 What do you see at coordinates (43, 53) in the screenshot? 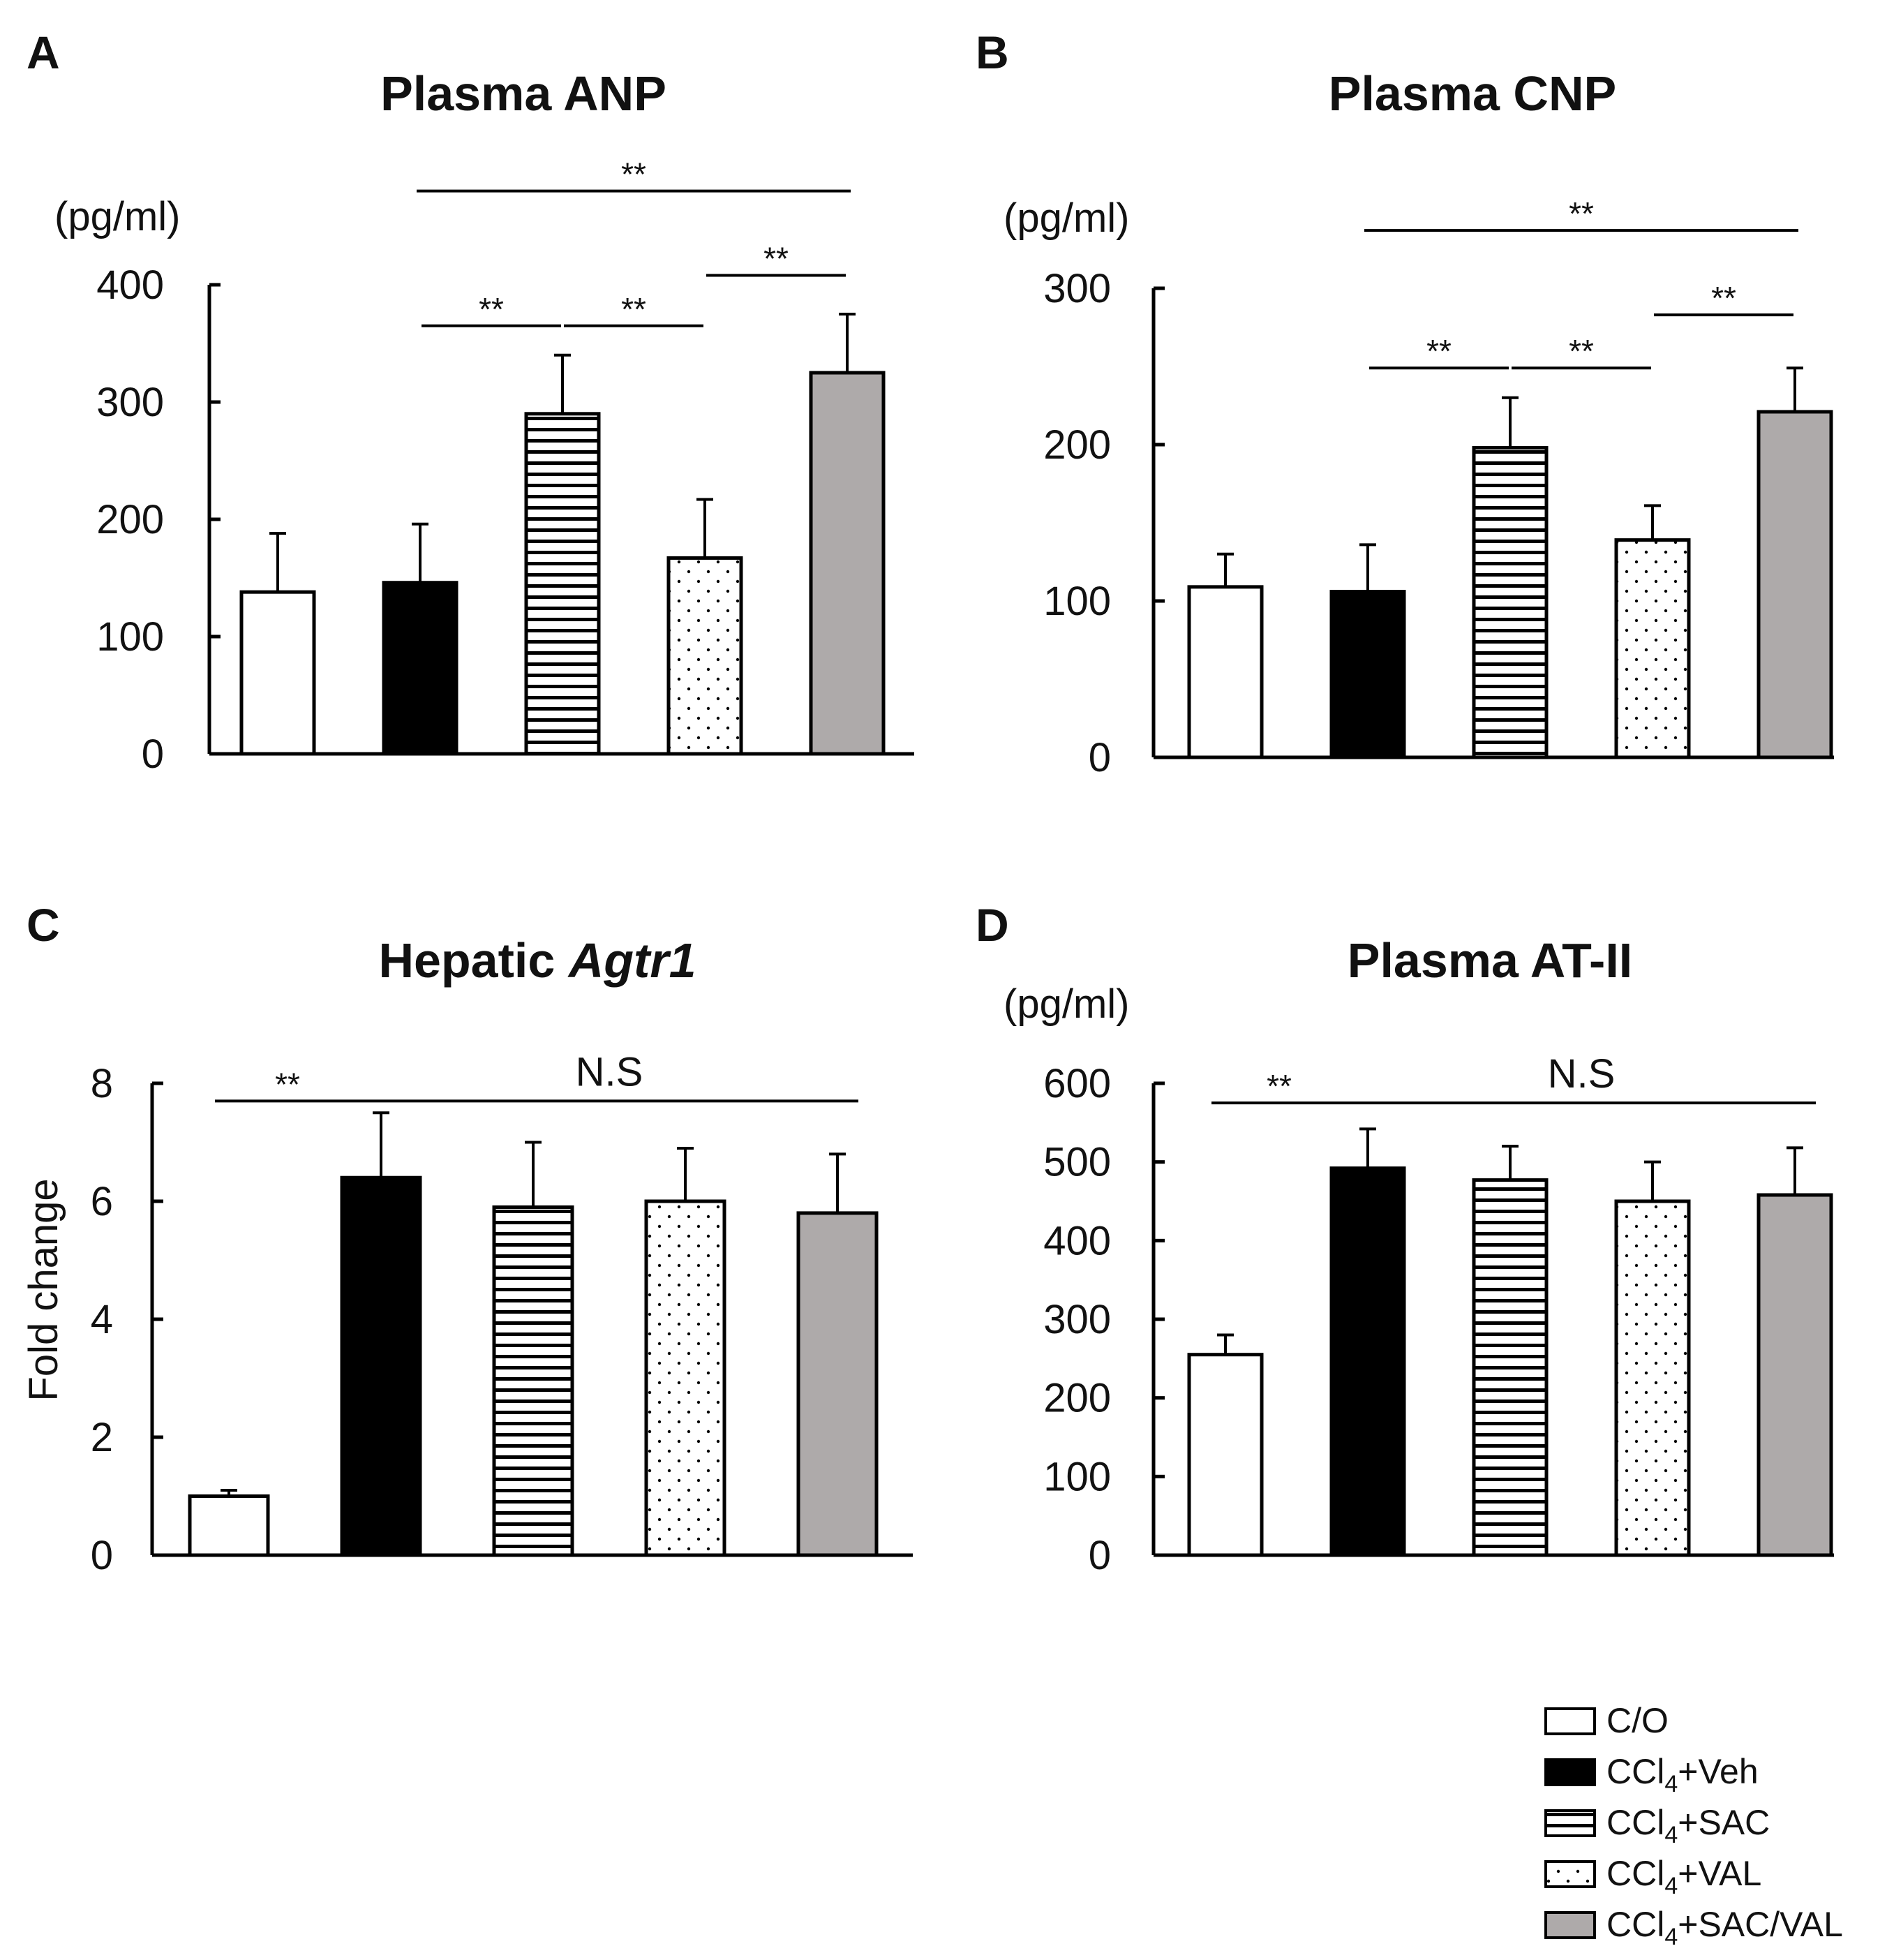
I see `panel-letter-a: A` at bounding box center [43, 53].